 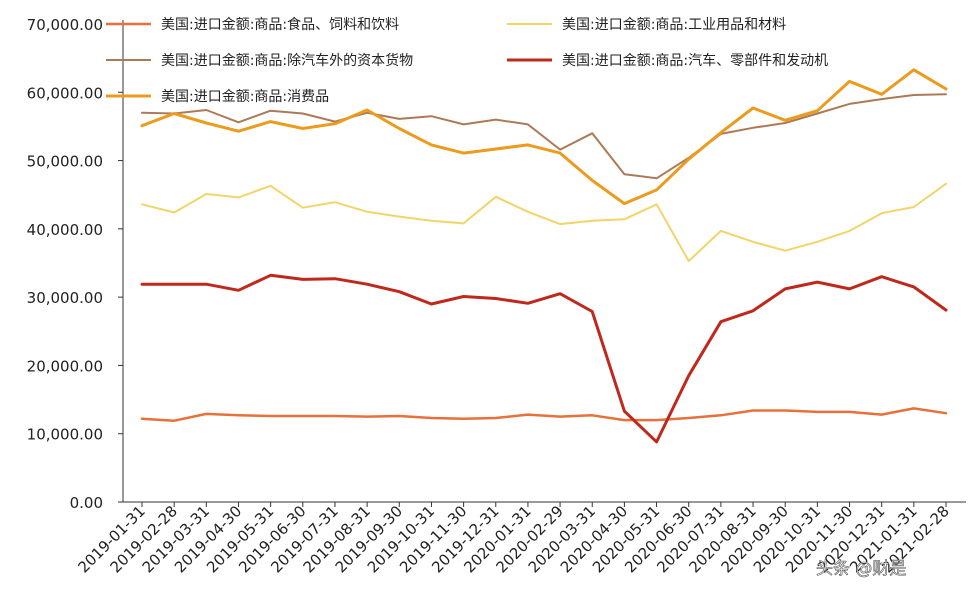 I want to click on legend-label-2: 美国:进口金额:商品:工业用品和材料, so click(x=674, y=25).